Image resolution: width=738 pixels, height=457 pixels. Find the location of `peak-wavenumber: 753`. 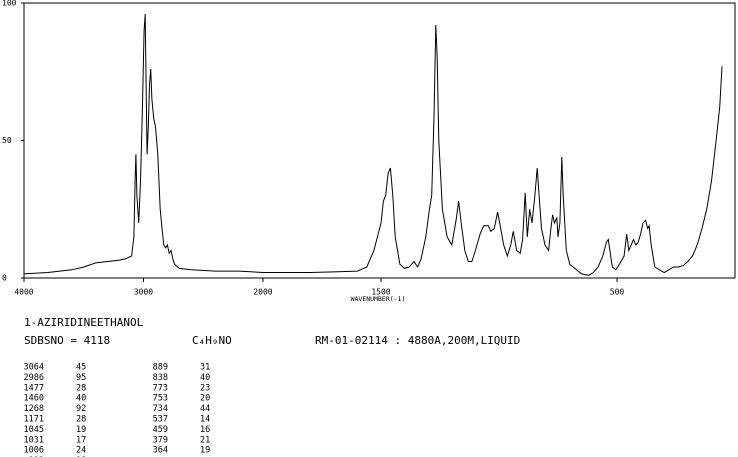

peak-wavenumber: 753 is located at coordinates (160, 399).